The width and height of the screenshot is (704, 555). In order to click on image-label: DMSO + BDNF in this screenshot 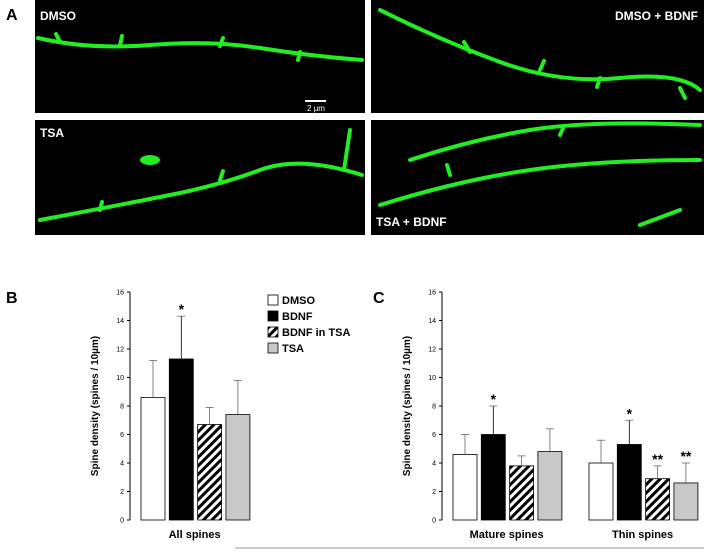, I will do `click(656, 16)`.